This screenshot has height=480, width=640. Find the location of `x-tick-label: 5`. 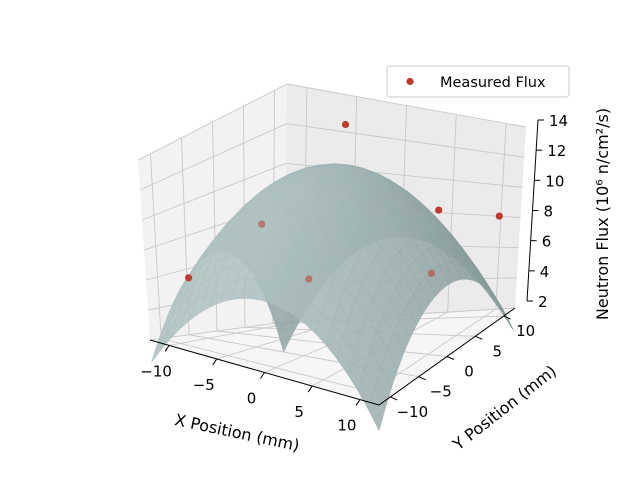

x-tick-label: 5 is located at coordinates (299, 412).